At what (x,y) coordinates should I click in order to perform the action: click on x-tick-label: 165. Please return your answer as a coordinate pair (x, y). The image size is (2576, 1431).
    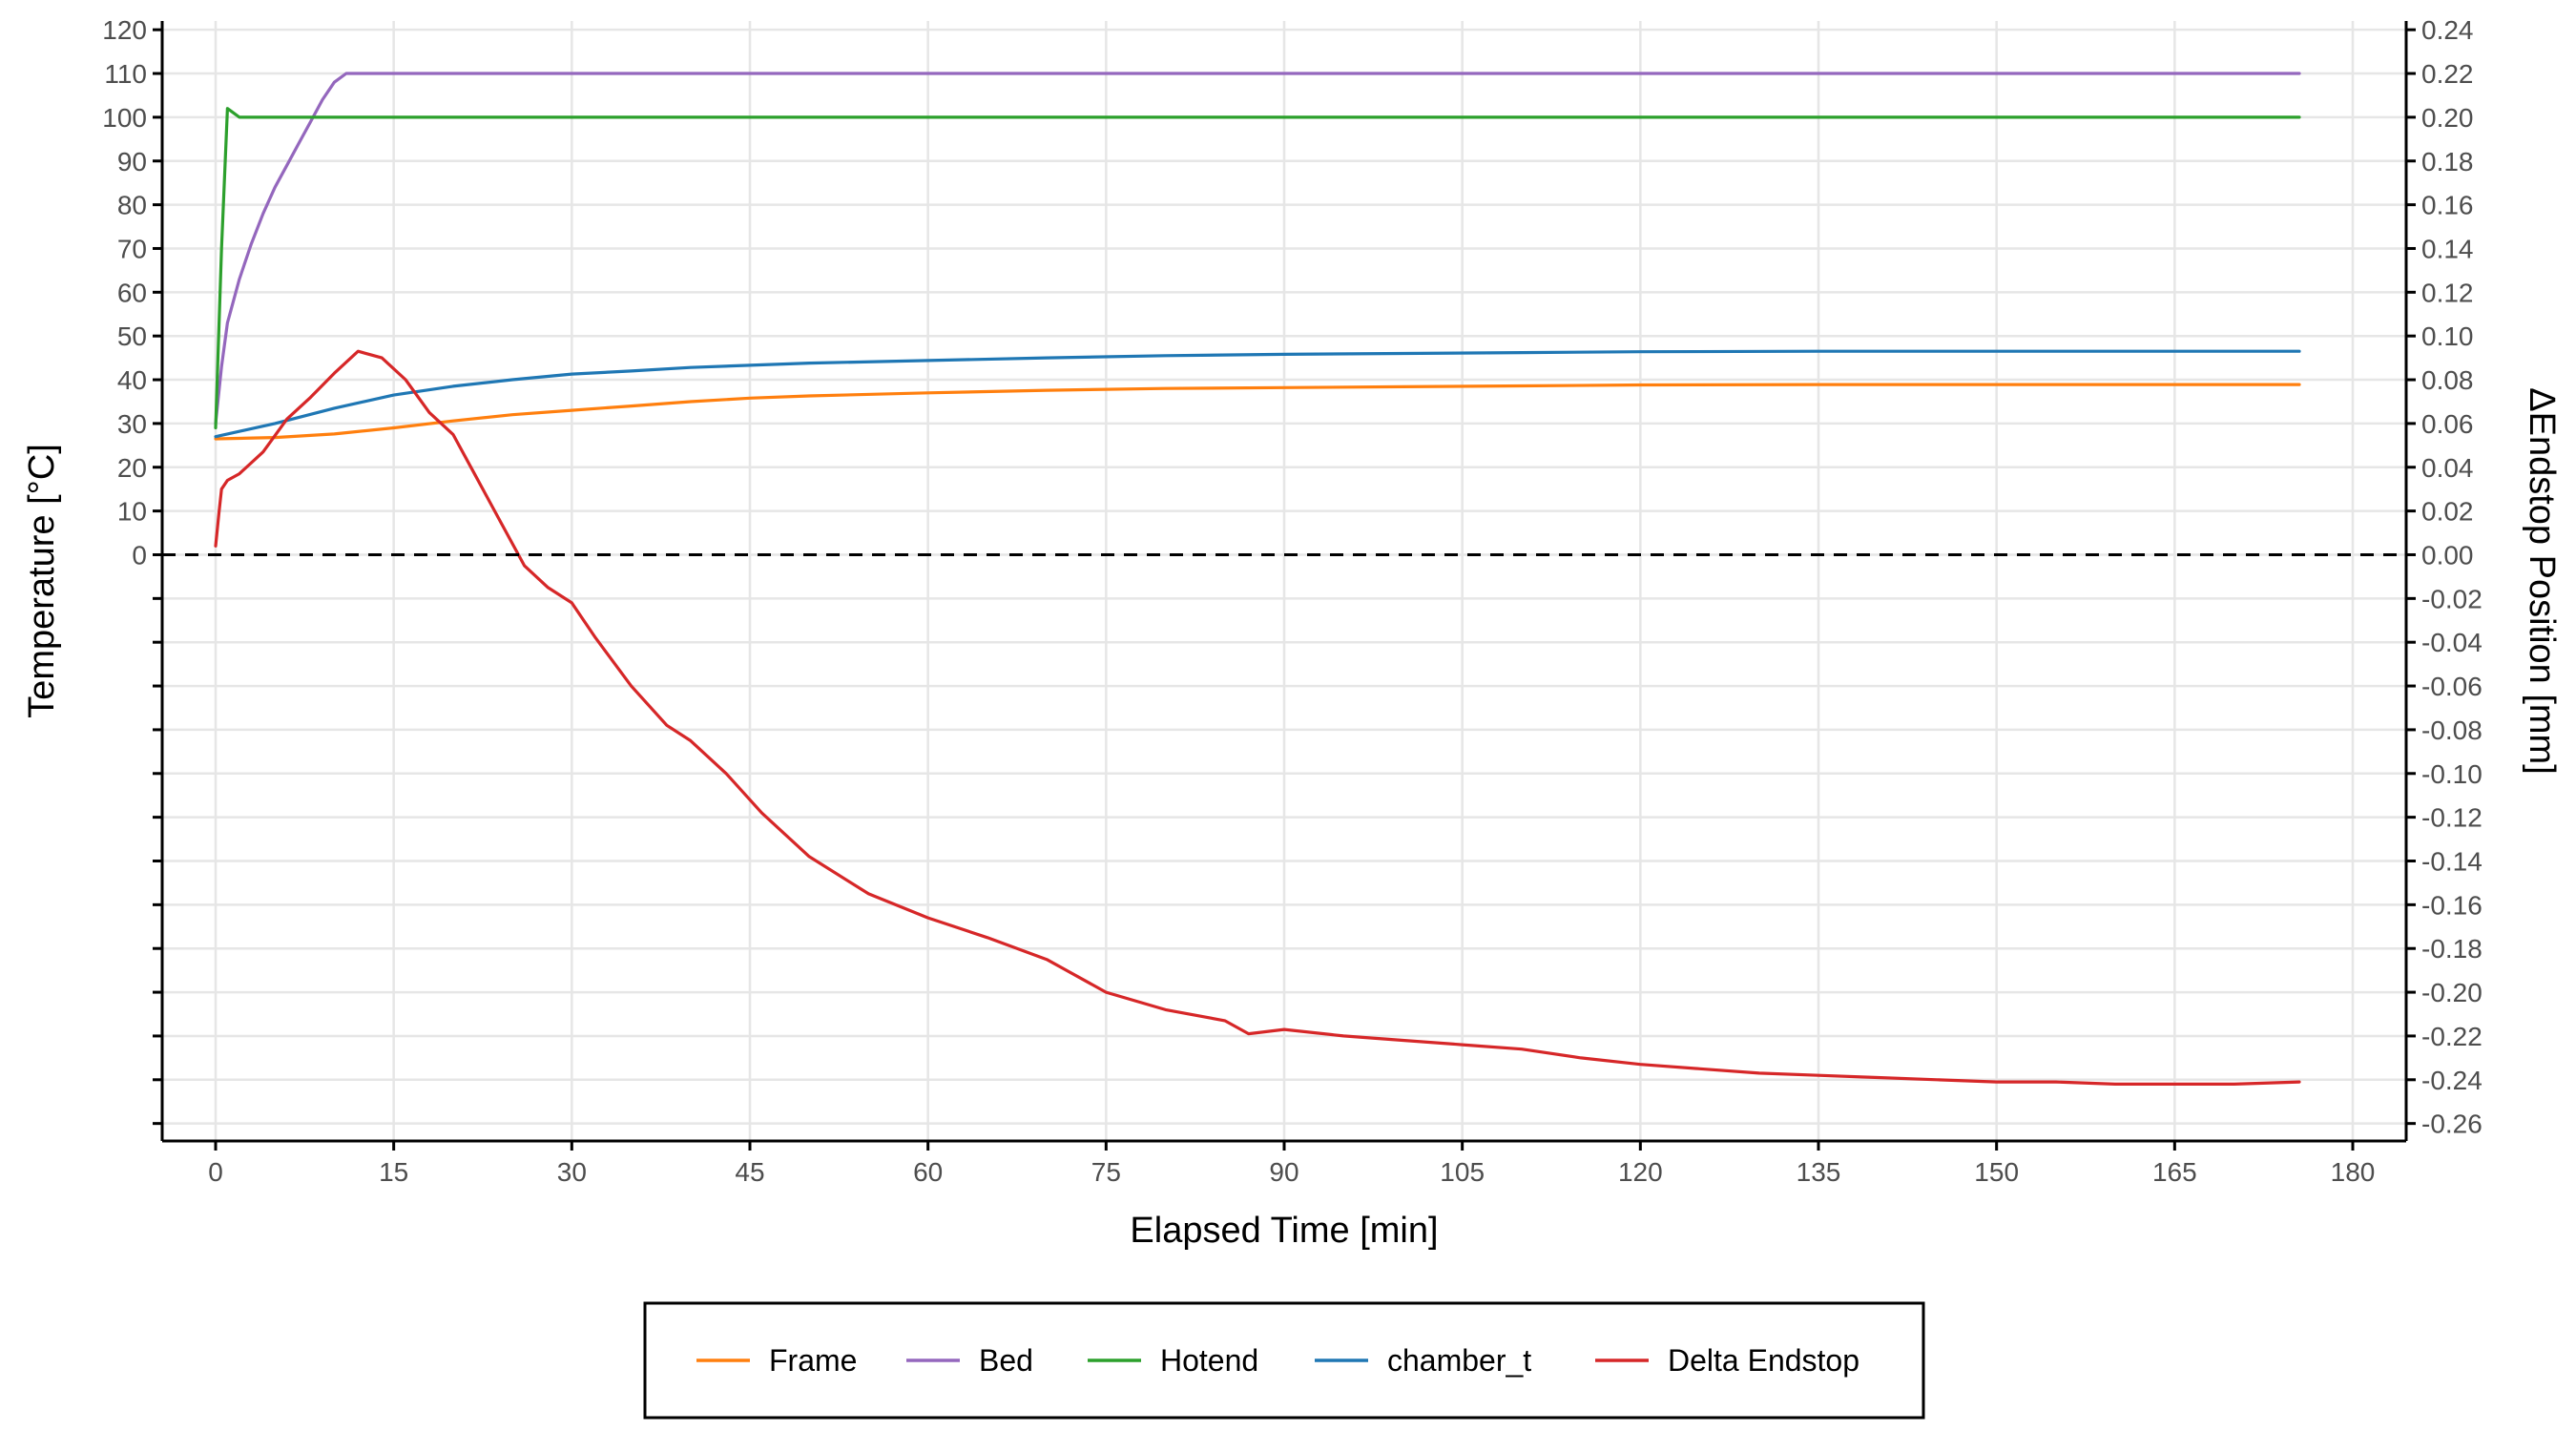
    Looking at the image, I should click on (2174, 1172).